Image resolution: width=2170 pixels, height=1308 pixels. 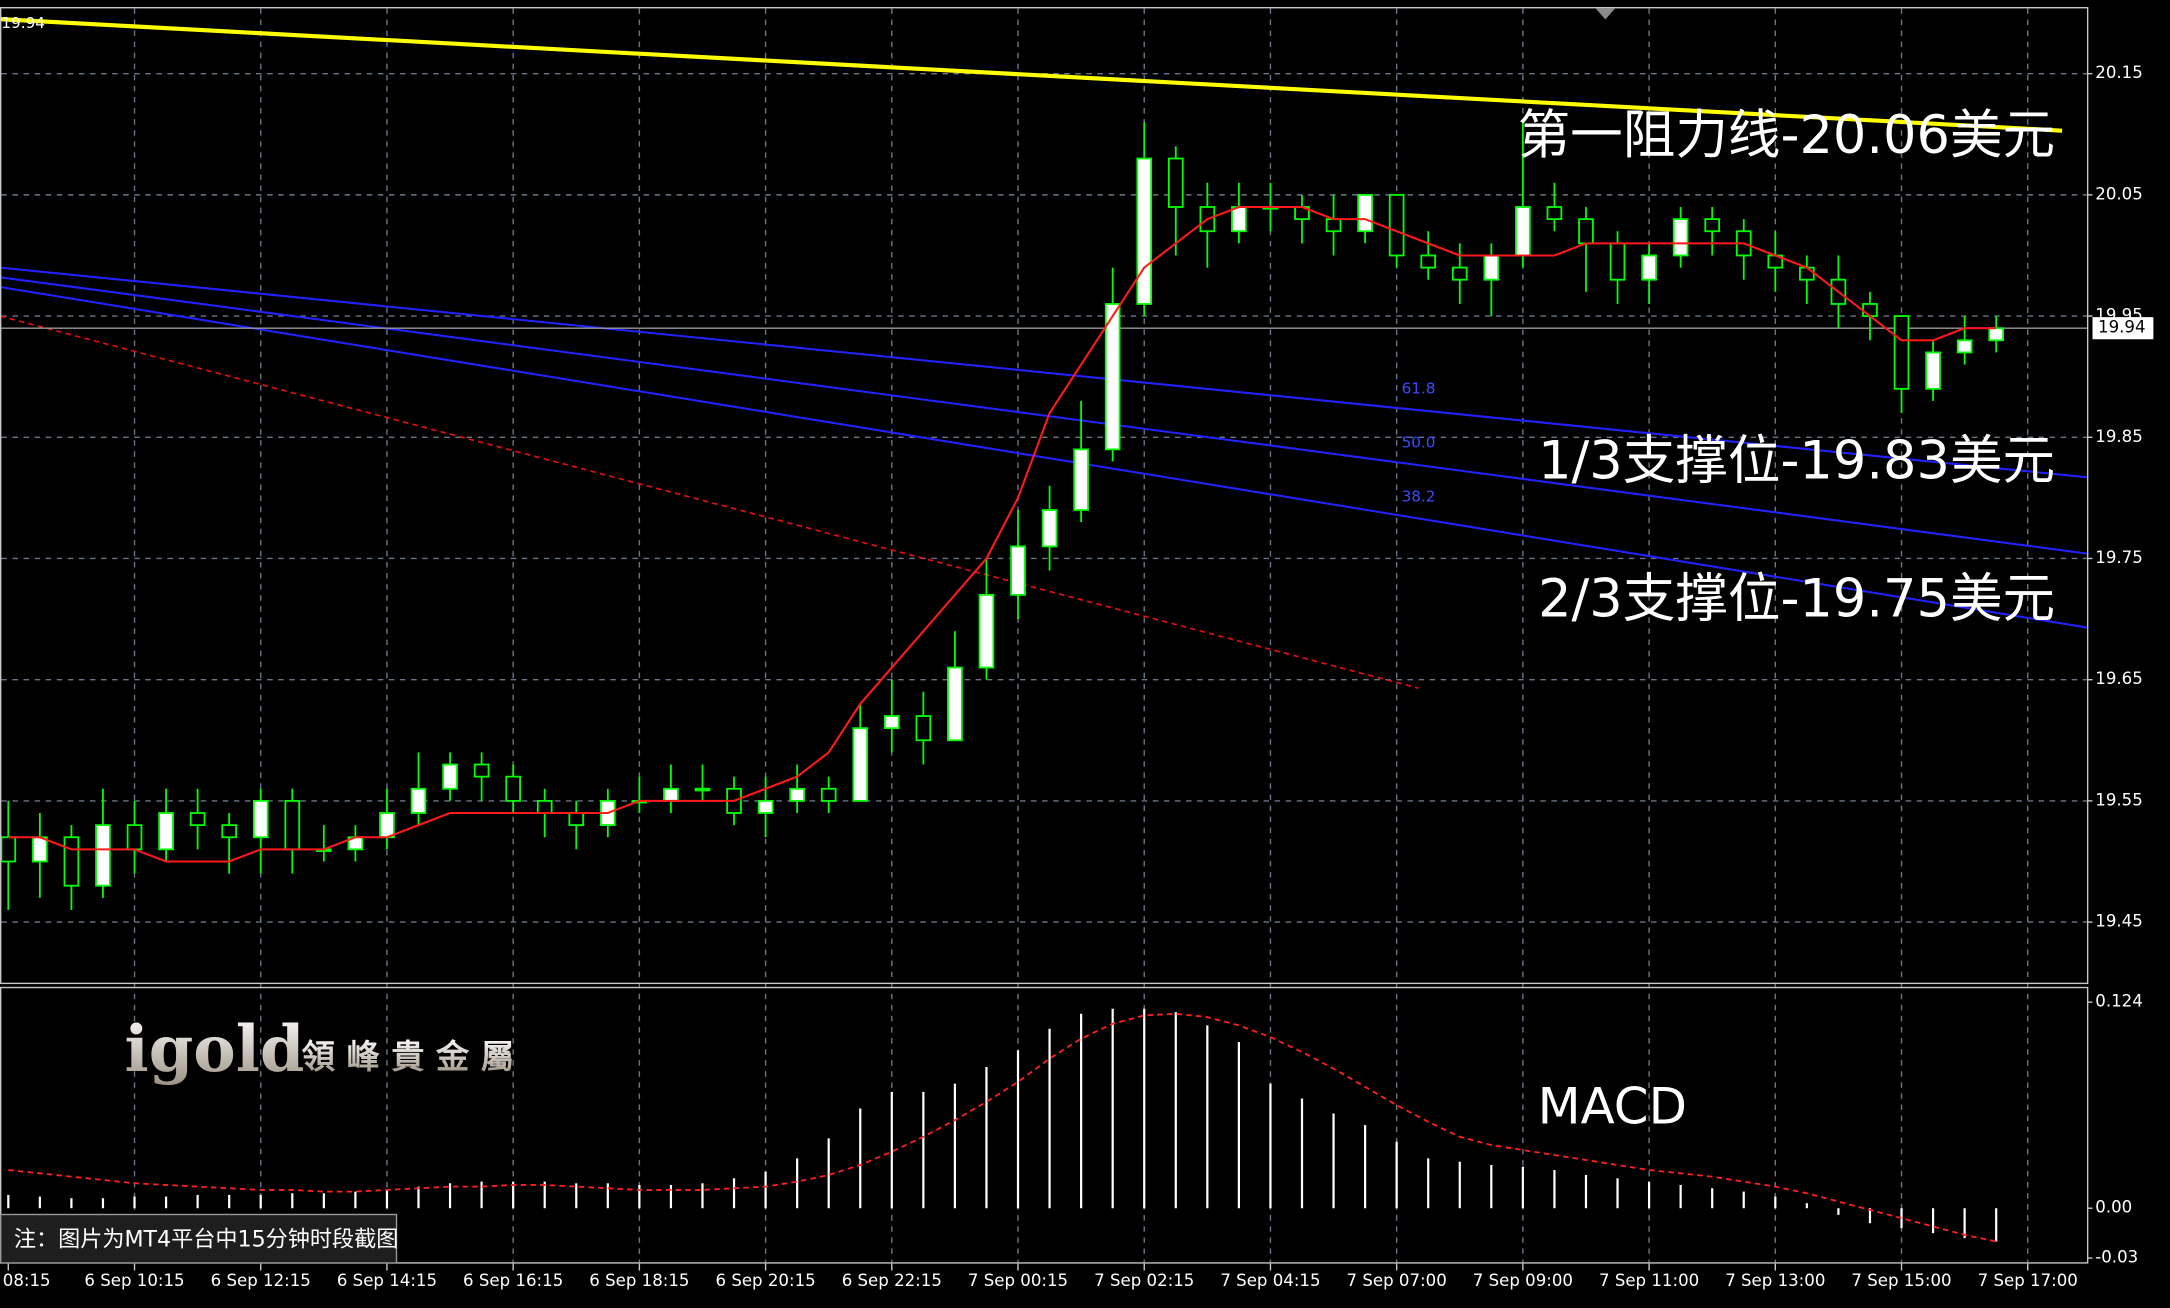 What do you see at coordinates (2119, 1001) in the screenshot?
I see `y-tick-label: 0.124` at bounding box center [2119, 1001].